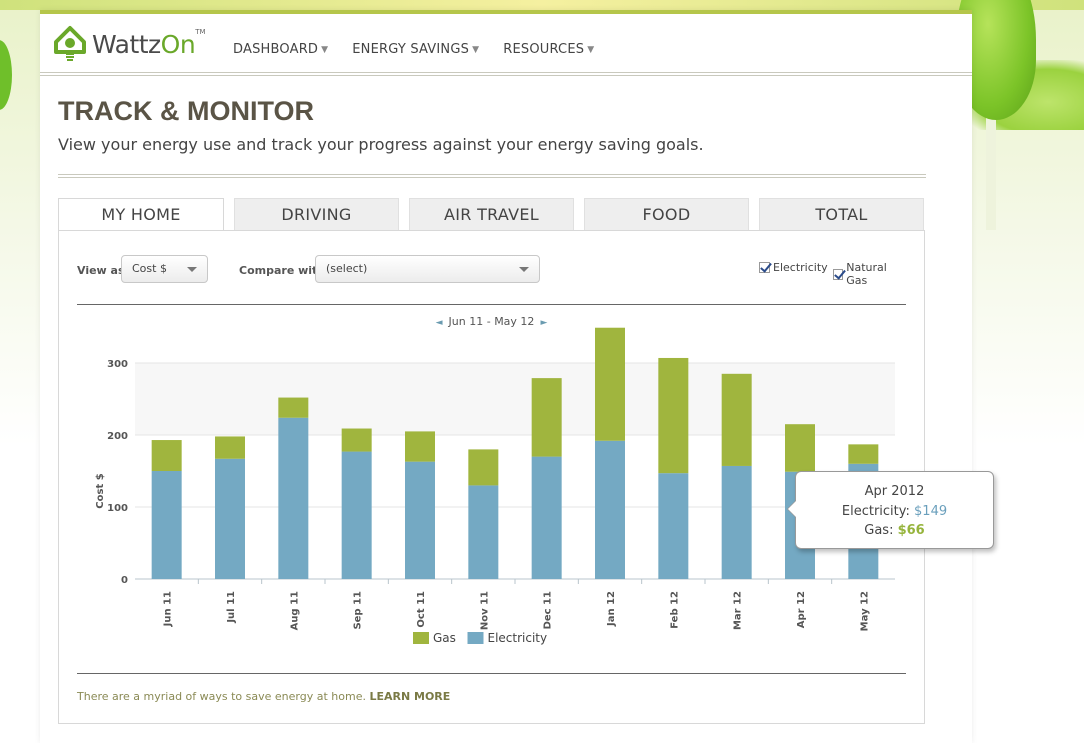  What do you see at coordinates (141, 214) in the screenshot?
I see `tab-my-home: MY HOME` at bounding box center [141, 214].